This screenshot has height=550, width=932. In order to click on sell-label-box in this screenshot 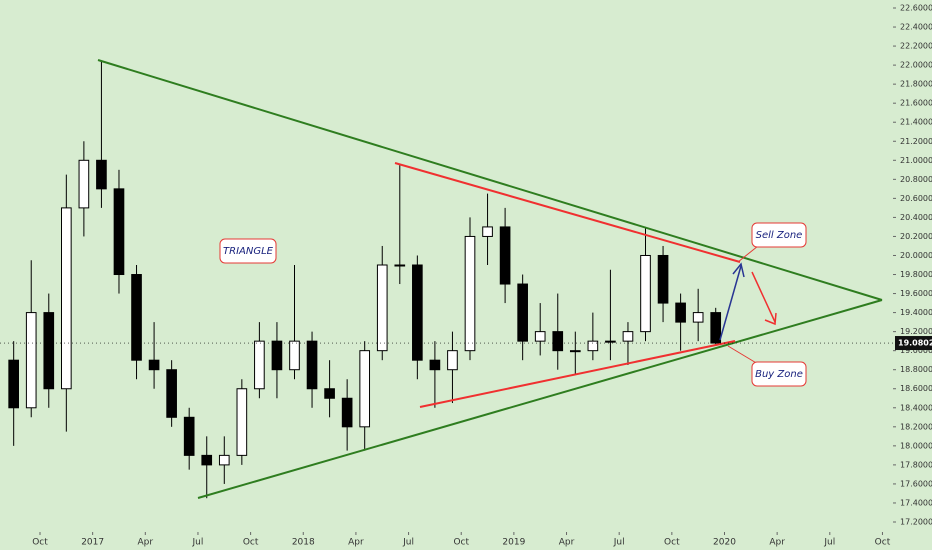, I will do `click(779, 235)`.